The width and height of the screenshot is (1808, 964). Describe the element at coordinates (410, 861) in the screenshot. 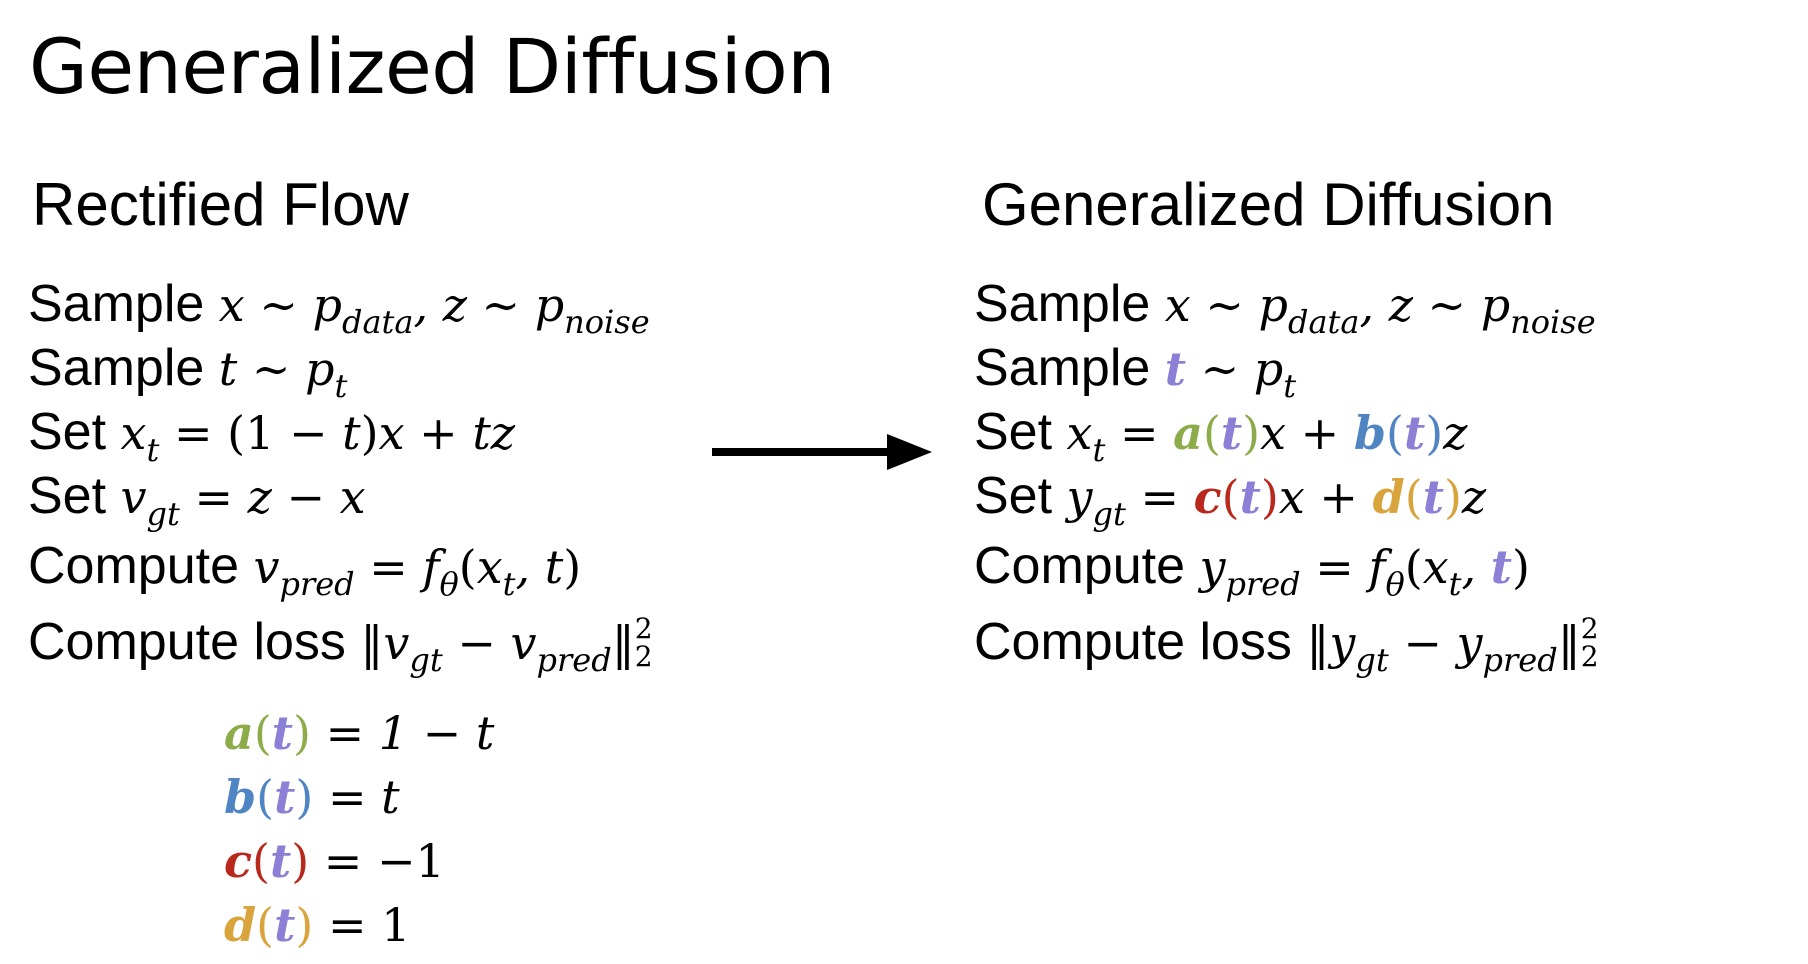

I see `coefficient-c-value: −1` at that location.